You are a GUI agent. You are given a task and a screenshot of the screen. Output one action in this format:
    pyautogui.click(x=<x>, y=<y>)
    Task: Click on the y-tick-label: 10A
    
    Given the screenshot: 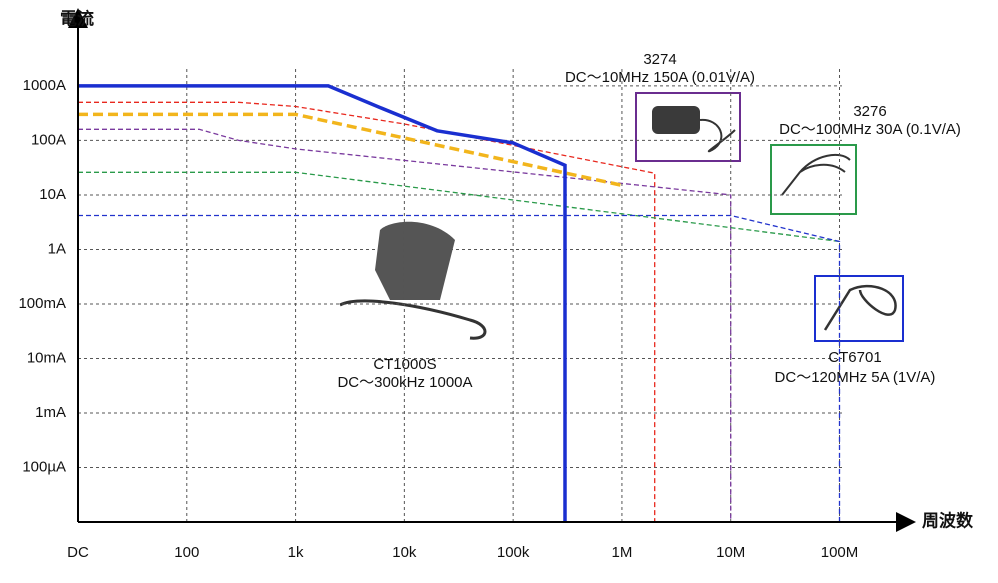 What is the action you would take?
    pyautogui.click(x=52, y=194)
    